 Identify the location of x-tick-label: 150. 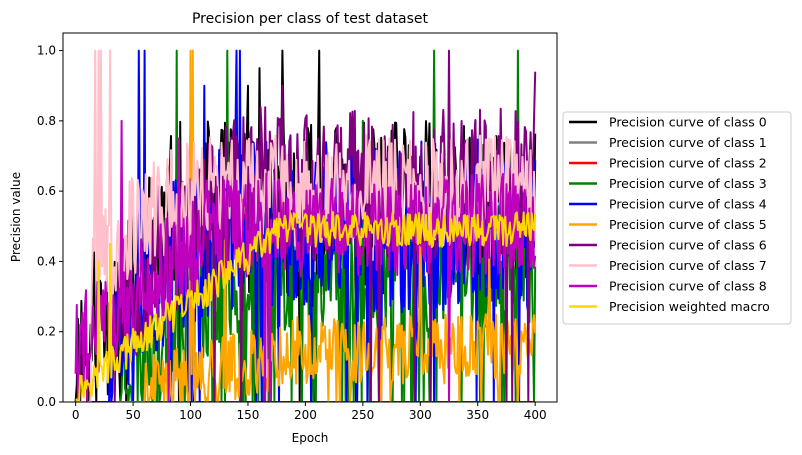
(248, 415).